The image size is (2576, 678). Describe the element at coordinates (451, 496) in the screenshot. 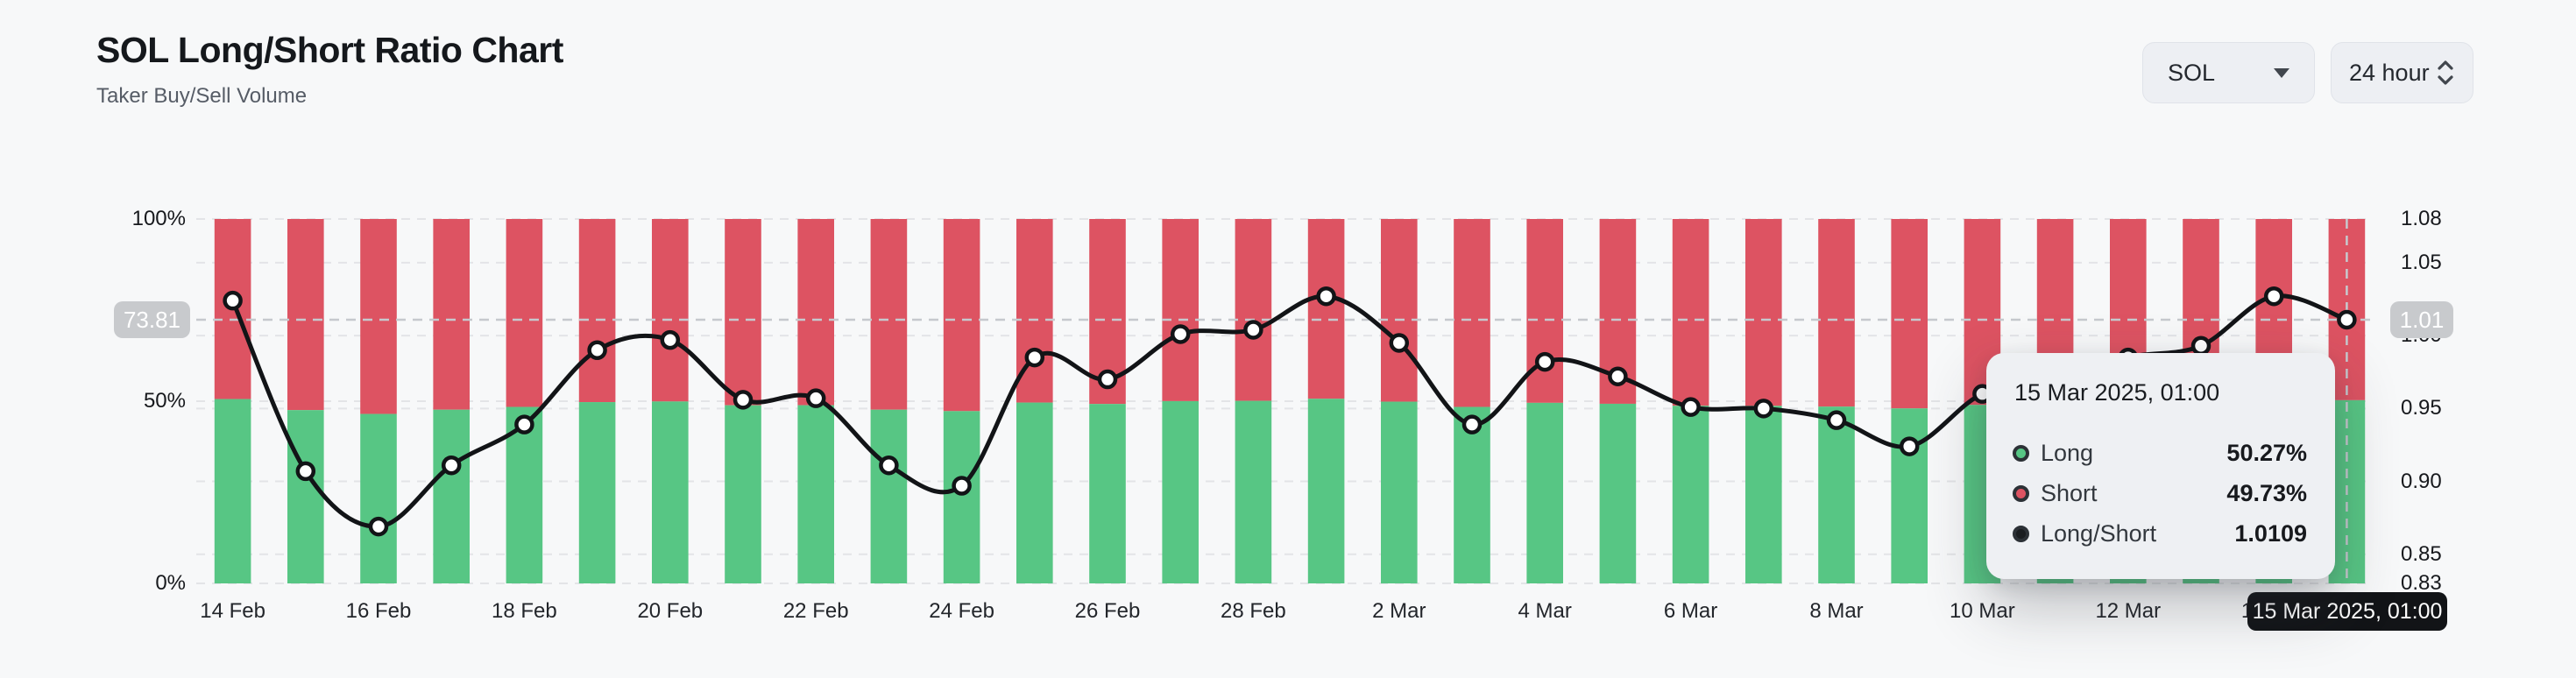

I see `long-bar-17 Feb` at that location.